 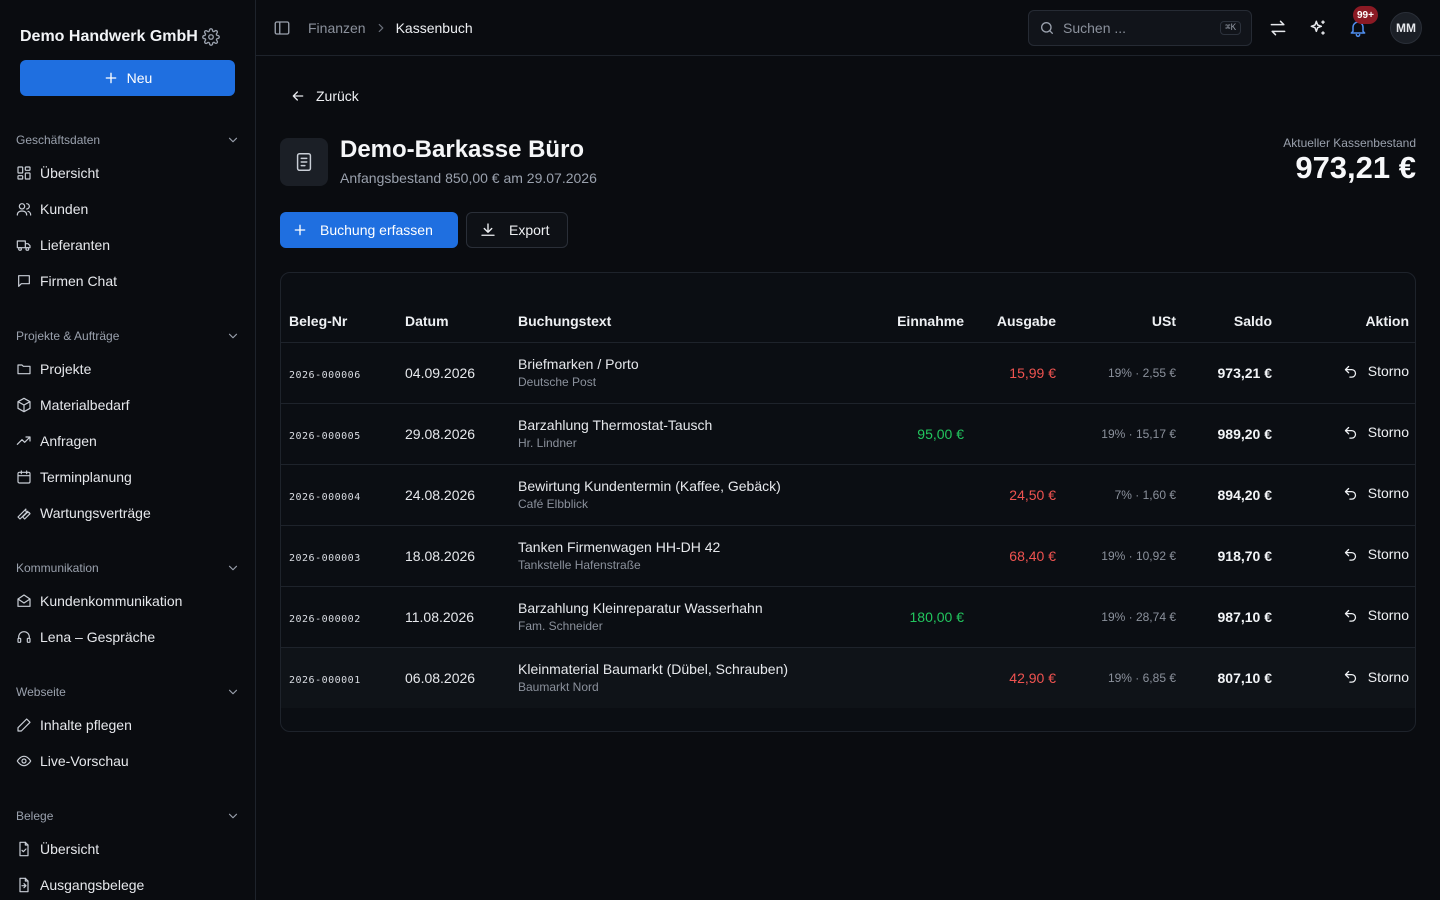 I want to click on header-ust: USt, so click(x=1124, y=322).